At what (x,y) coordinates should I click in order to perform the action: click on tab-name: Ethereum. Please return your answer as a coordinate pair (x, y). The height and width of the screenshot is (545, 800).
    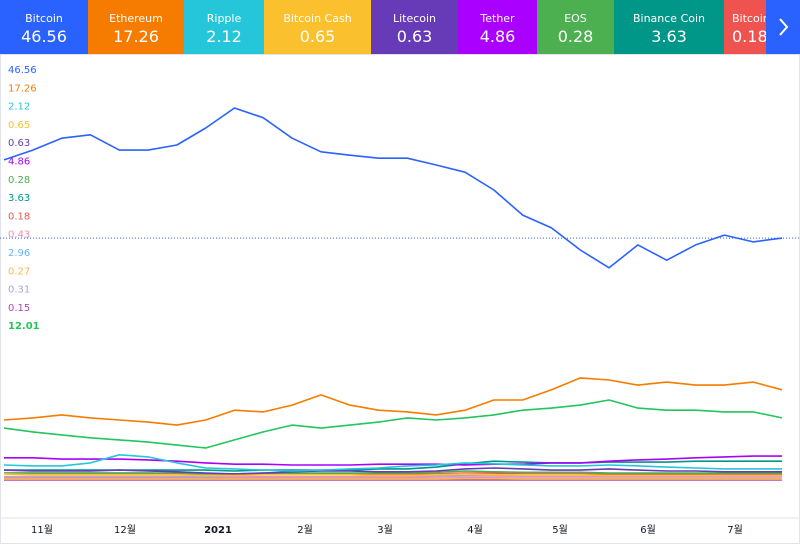
    Looking at the image, I should click on (136, 18).